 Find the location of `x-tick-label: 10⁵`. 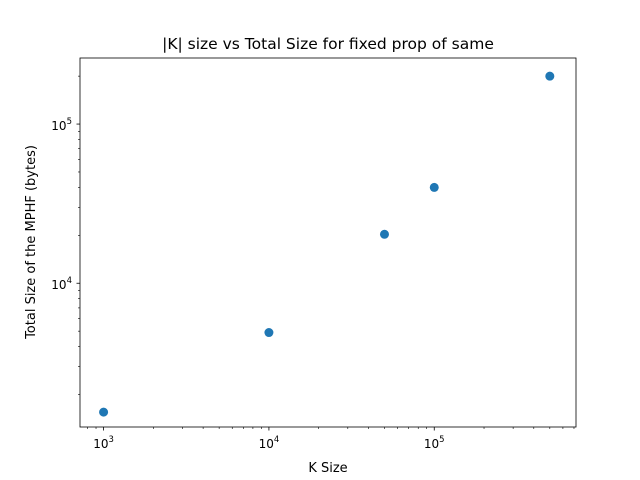

x-tick-label: 10⁵ is located at coordinates (434, 443).